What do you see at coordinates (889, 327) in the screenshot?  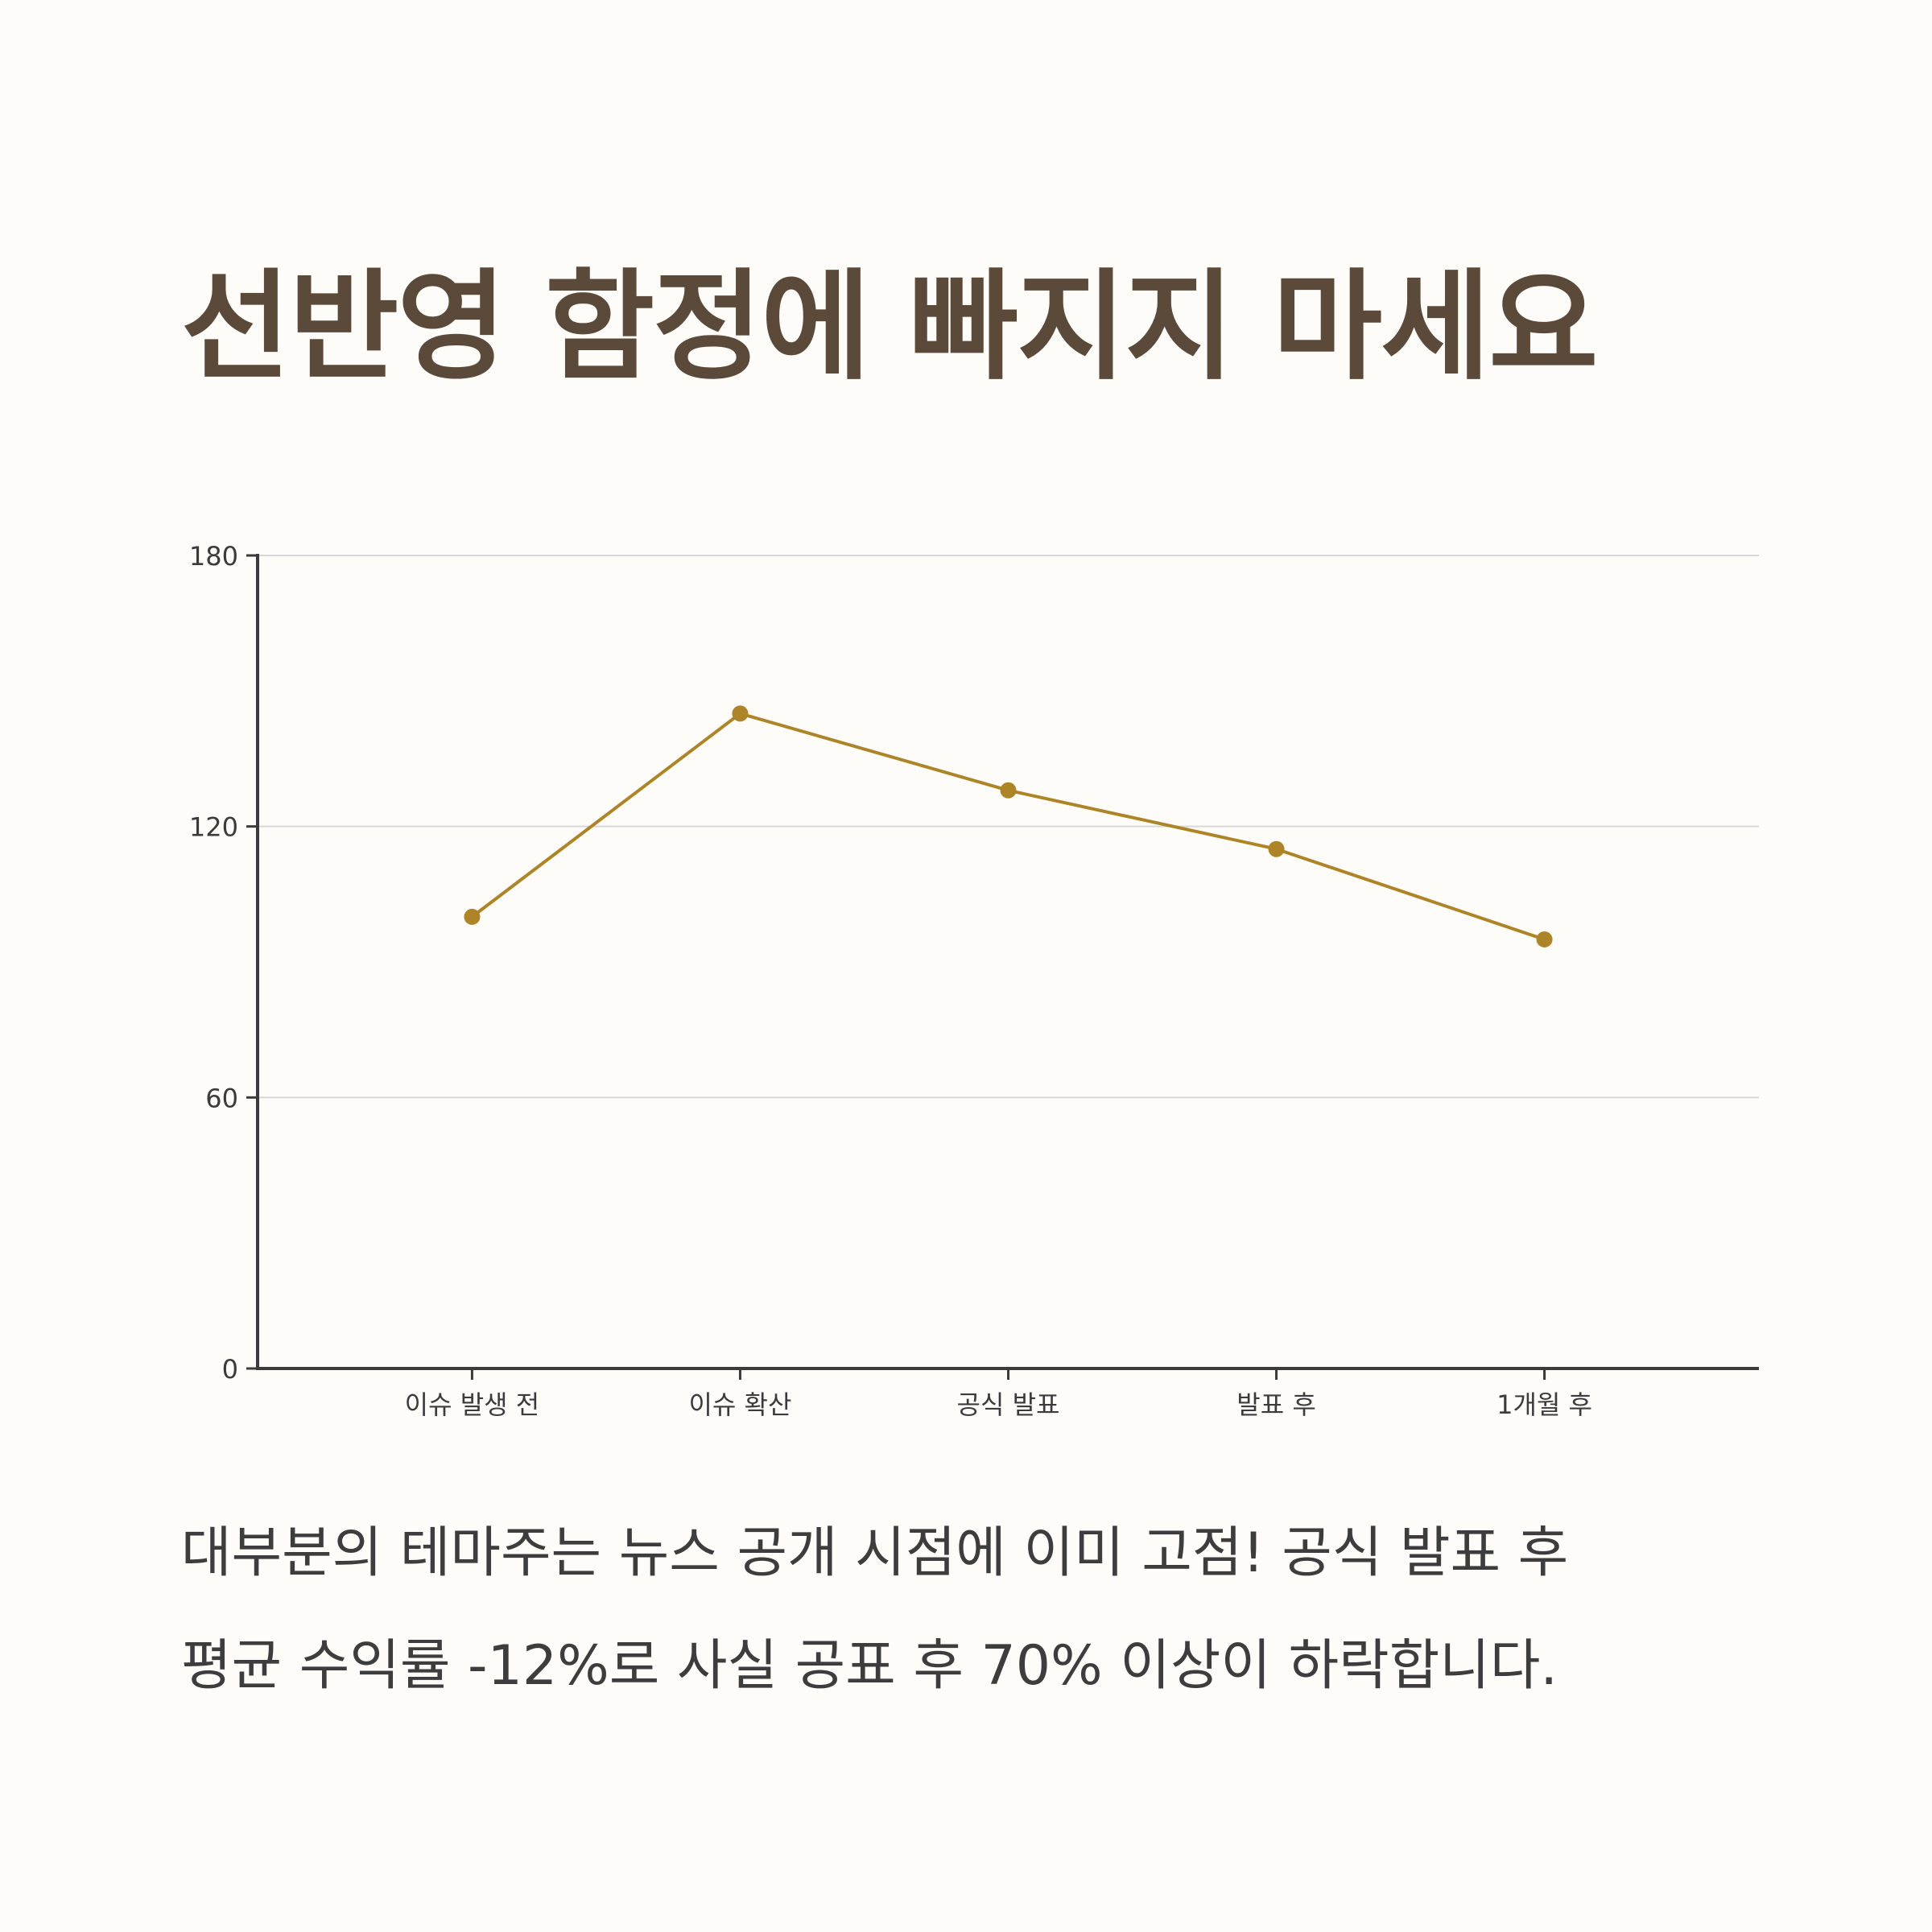 I see `page-title: 선반영 함정에 빠지지 마세요` at bounding box center [889, 327].